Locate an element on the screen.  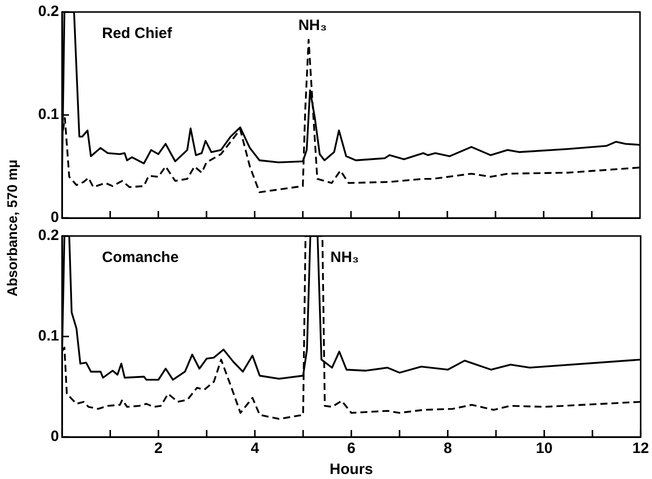
x-tick-label: 10 is located at coordinates (544, 449).